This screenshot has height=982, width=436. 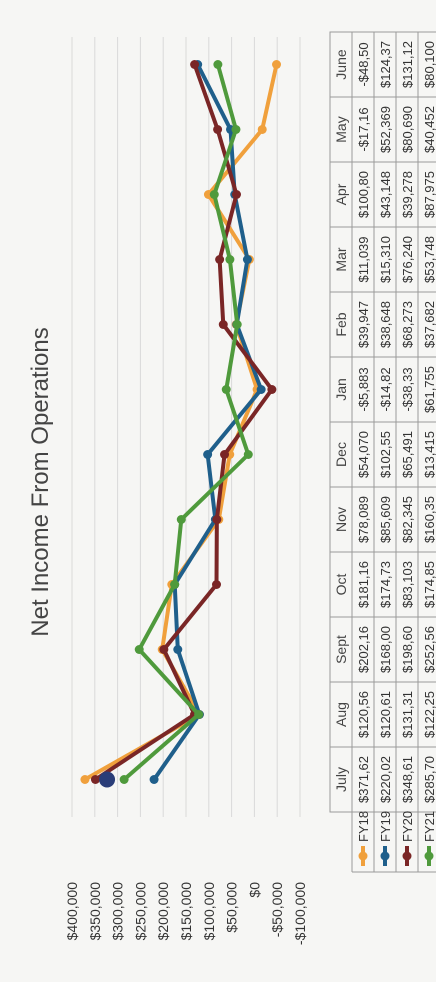 I want to click on table-cell-value: $174,73, so click(x=385, y=584).